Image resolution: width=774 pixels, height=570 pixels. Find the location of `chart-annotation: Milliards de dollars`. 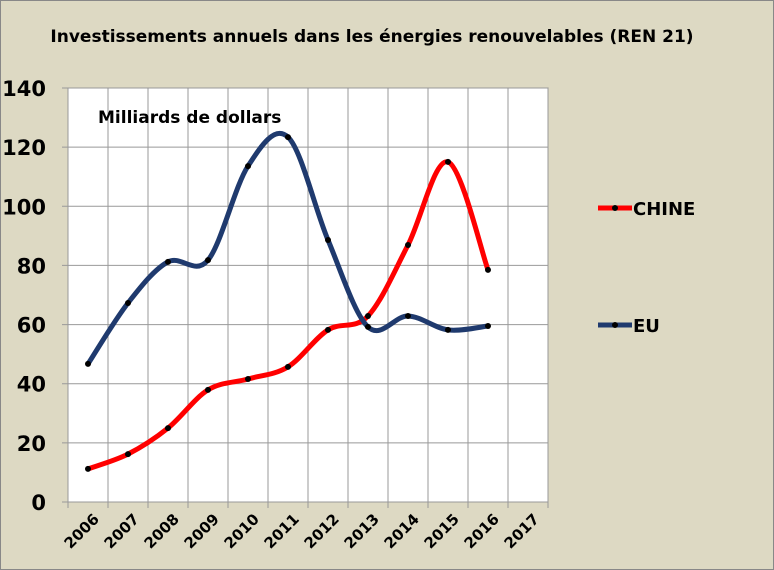

chart-annotation: Milliards de dollars is located at coordinates (189, 118).